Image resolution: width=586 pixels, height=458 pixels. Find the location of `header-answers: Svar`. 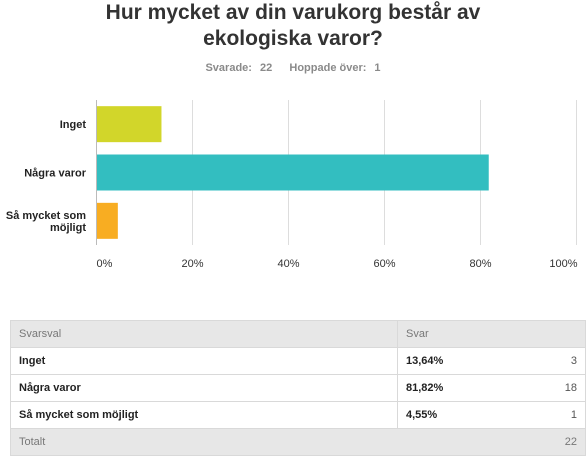

header-answers: Svar is located at coordinates (460, 334).